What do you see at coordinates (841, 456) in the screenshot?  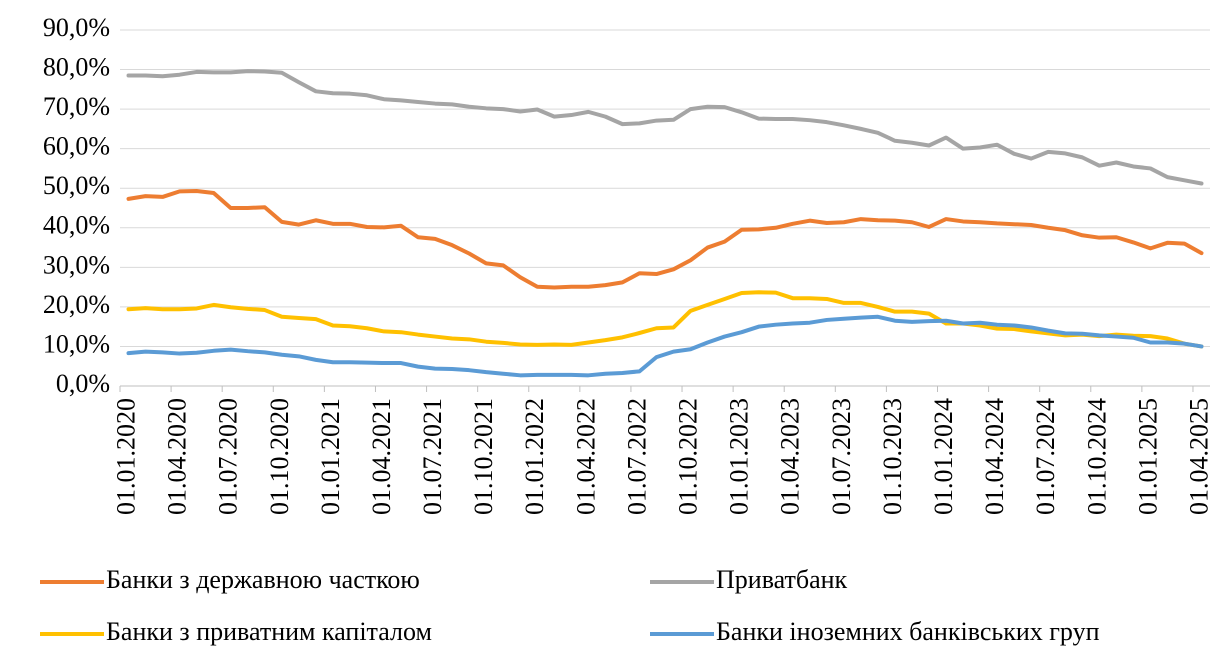 I see `x-tick-label: 01.07.2023` at bounding box center [841, 456].